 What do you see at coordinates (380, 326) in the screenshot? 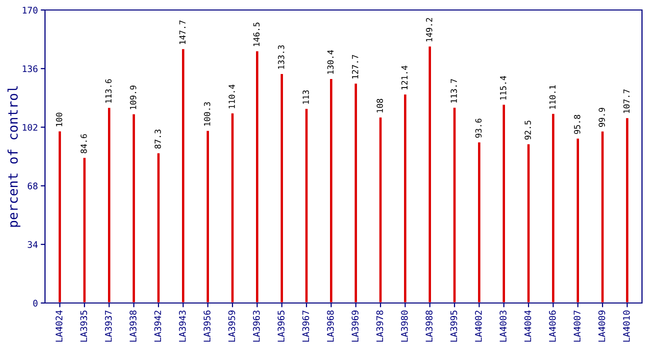
I see `x-tick-label: LA3978` at bounding box center [380, 326].